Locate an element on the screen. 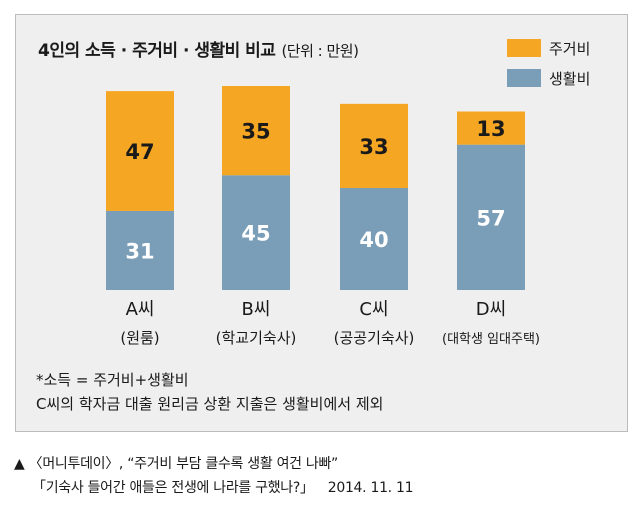  data-label-living-1: 31 is located at coordinates (139, 251).